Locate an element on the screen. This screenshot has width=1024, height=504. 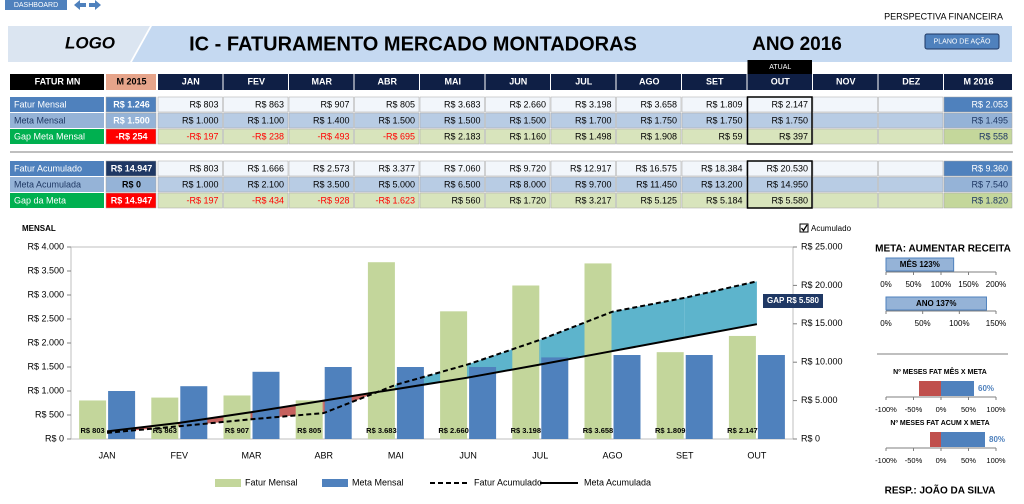
dashboard-label: DASHBOARD is located at coordinates (36, 5).